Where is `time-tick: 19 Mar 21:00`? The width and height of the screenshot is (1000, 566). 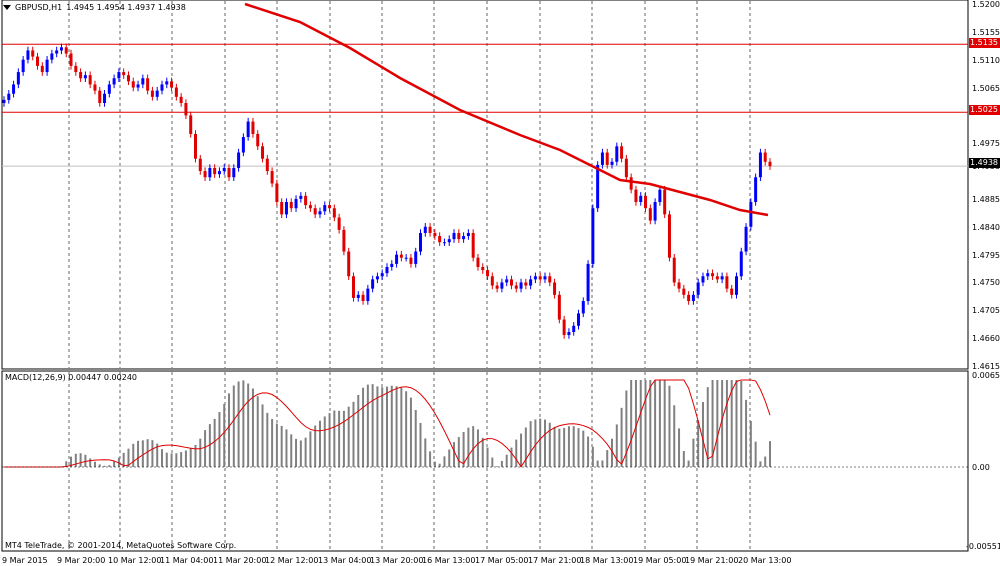 time-tick: 19 Mar 21:00 is located at coordinates (712, 560).